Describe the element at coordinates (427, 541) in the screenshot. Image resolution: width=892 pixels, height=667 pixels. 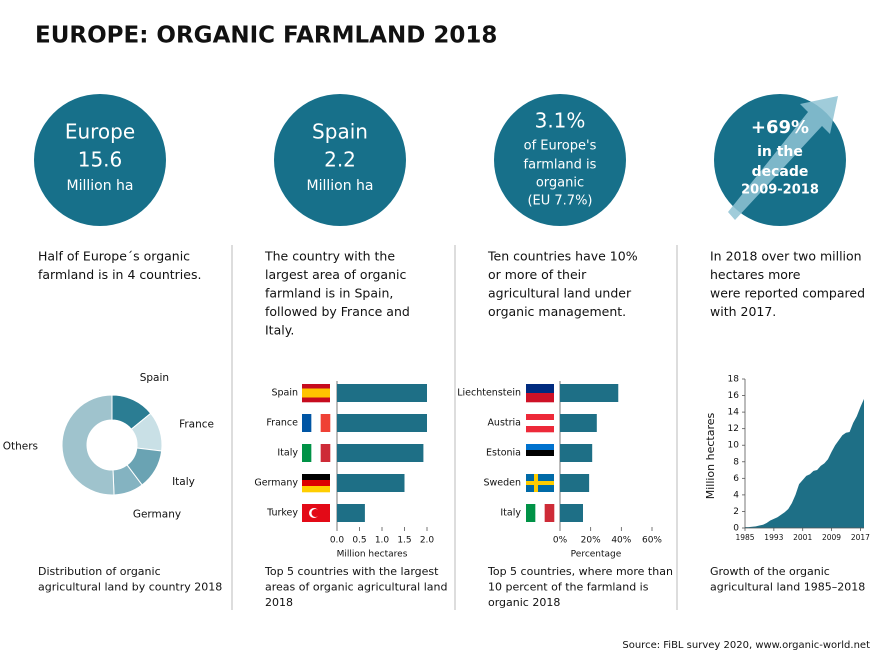
I see `x-tick-label: 2.0` at that location.